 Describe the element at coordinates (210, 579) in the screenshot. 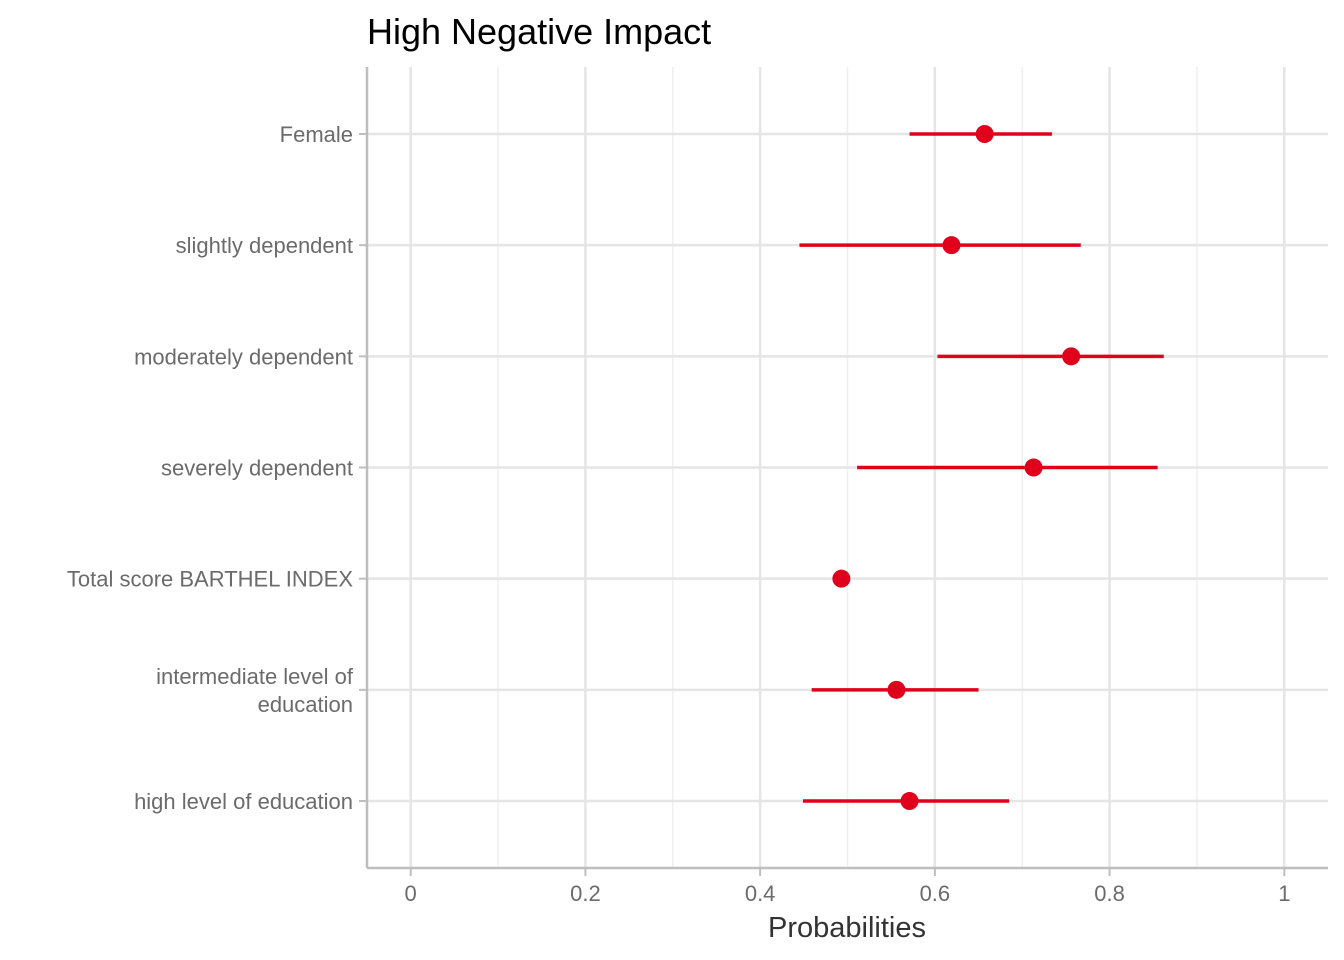

I see `y-tick-label: Total score BARTHEL INDEX` at that location.